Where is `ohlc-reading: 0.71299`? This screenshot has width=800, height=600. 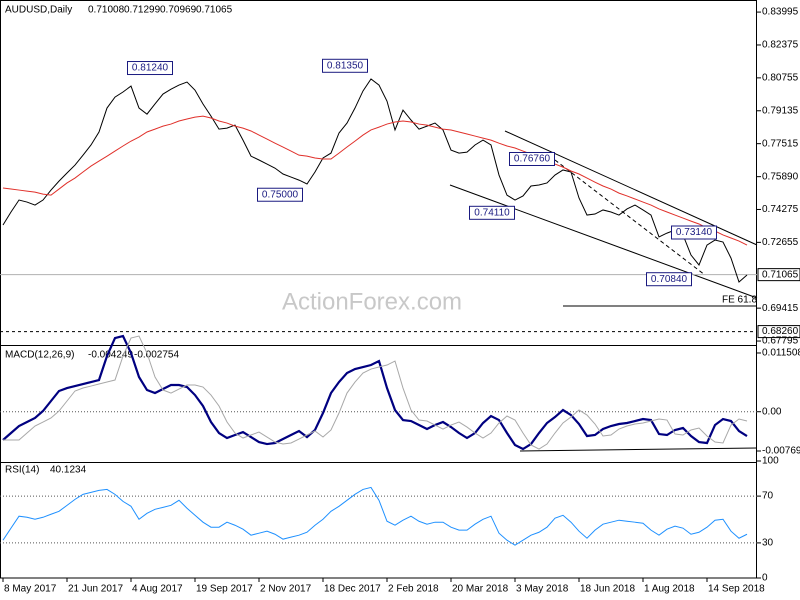
ohlc-reading: 0.71299 is located at coordinates (142, 10).